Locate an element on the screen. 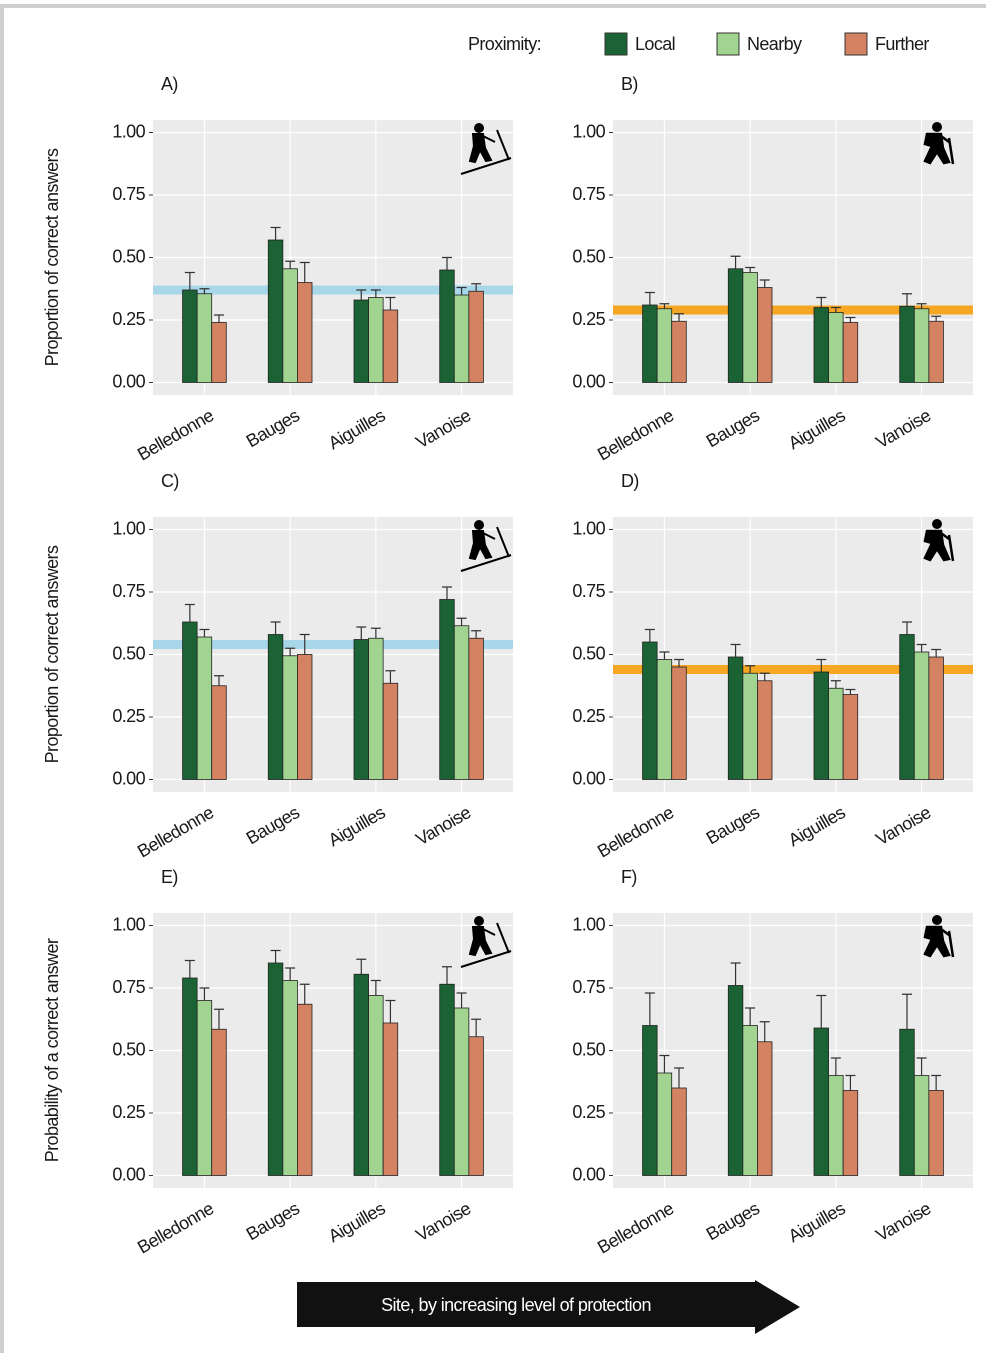 The height and width of the screenshot is (1358, 986). panel-title: E) is located at coordinates (169, 877).